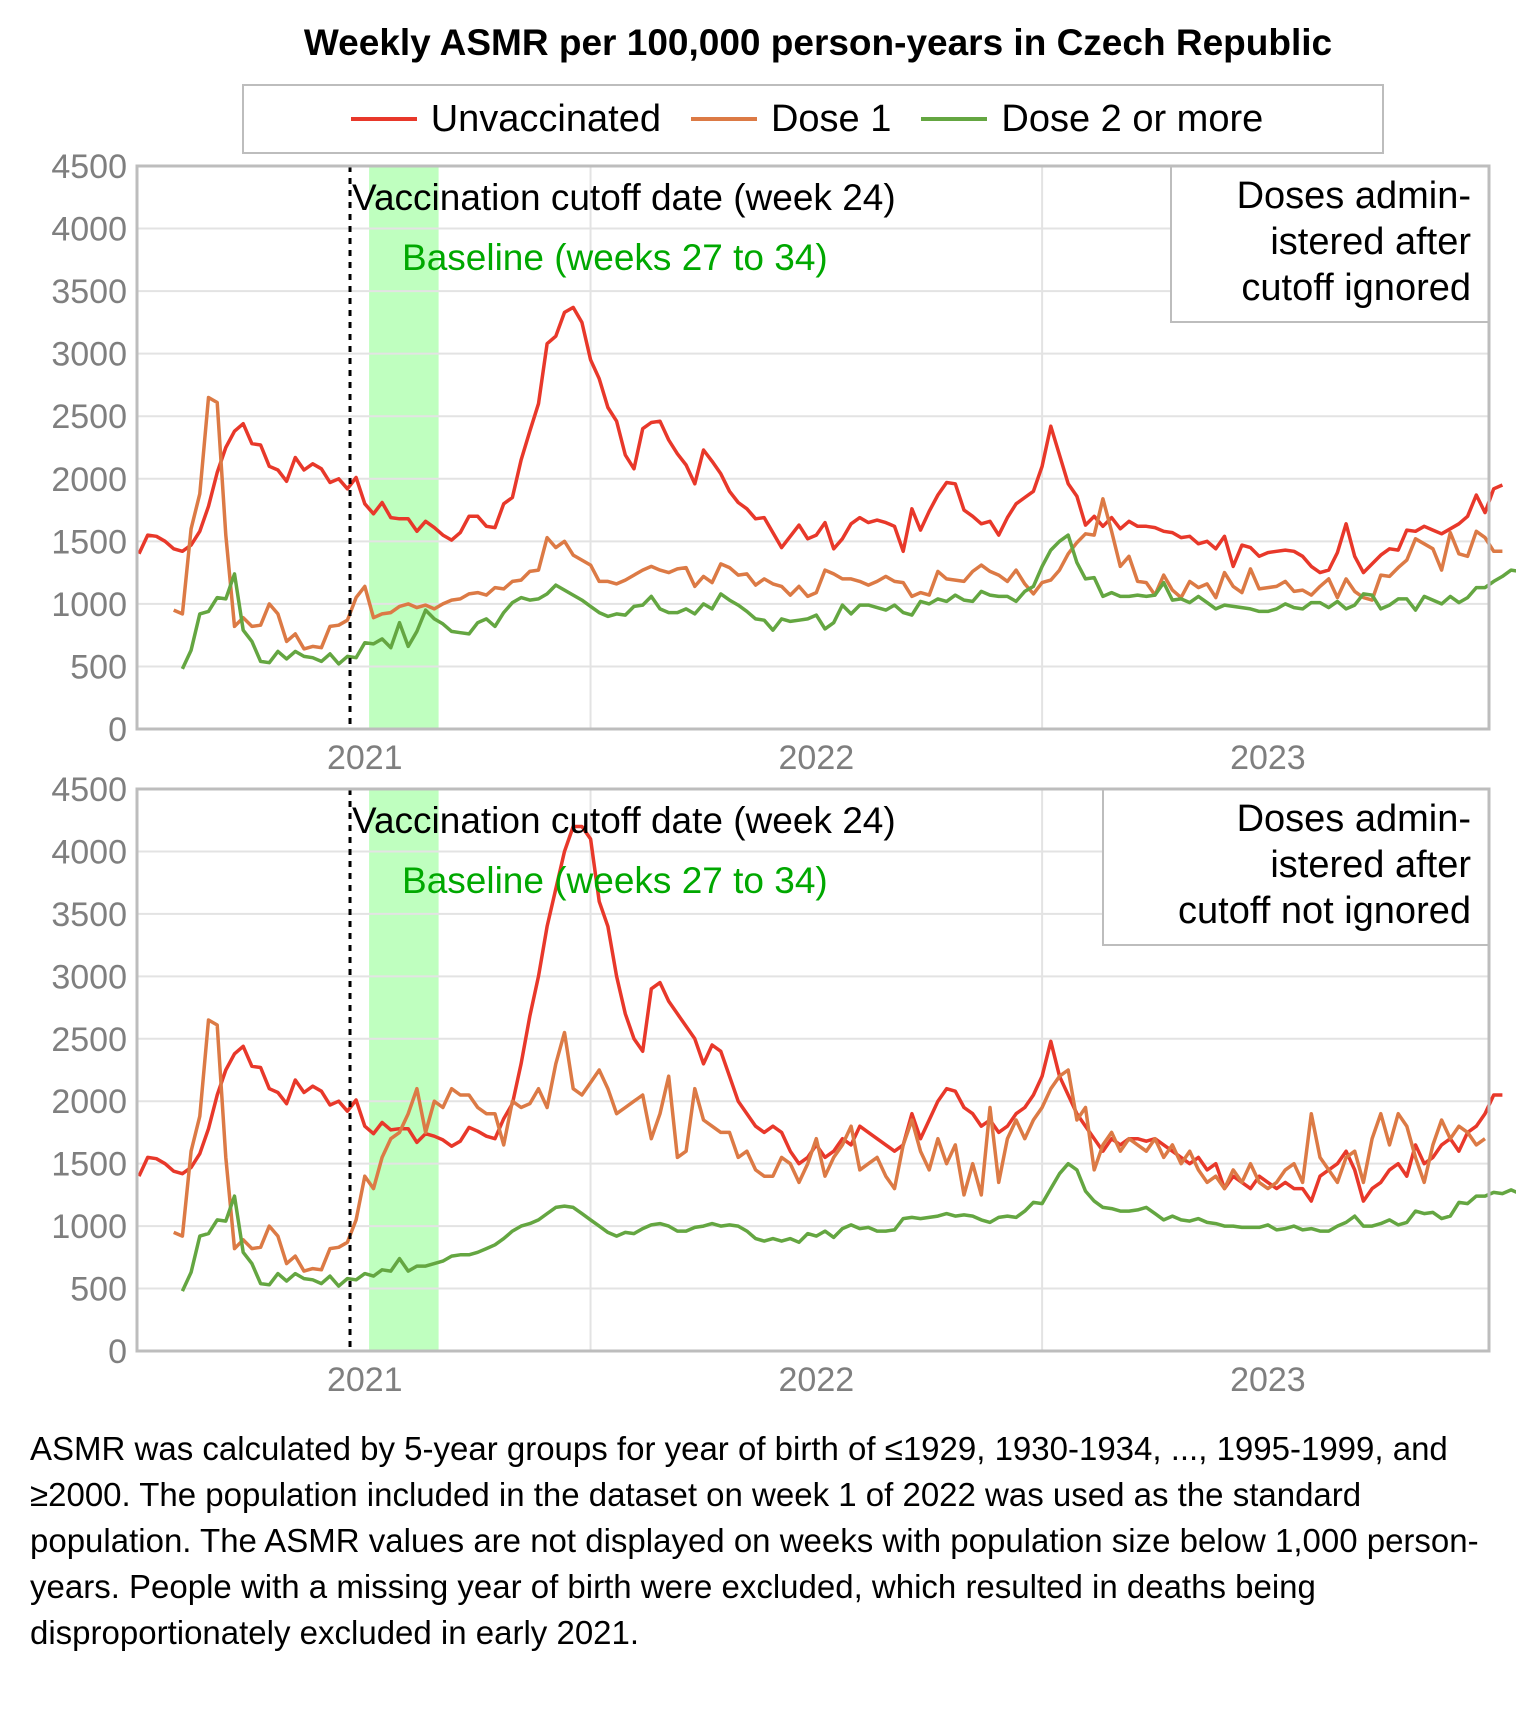 Image resolution: width=1516 pixels, height=1724 pixels. I want to click on panel-label-line: cutoff ignored, so click(1356, 288).